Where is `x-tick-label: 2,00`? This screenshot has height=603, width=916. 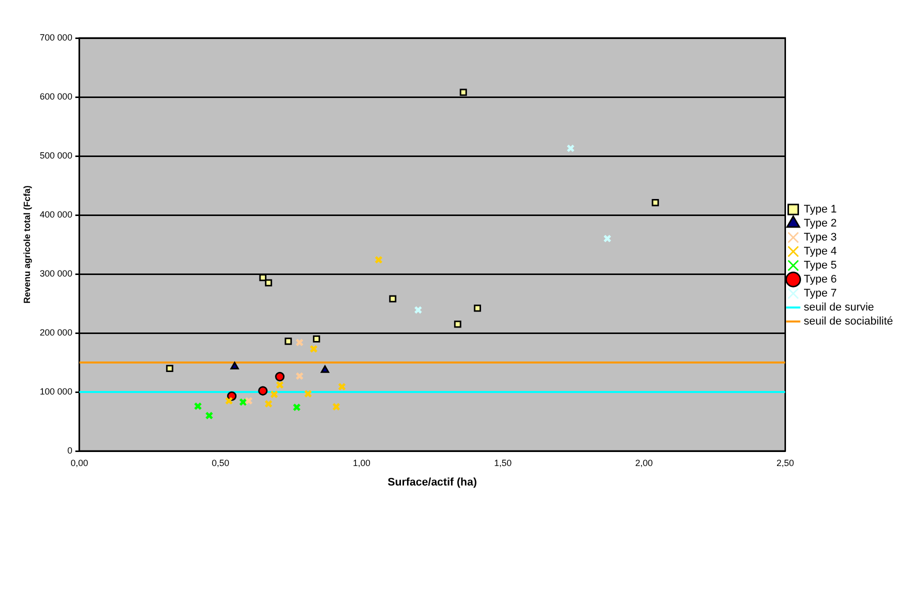 x-tick-label: 2,00 is located at coordinates (644, 463).